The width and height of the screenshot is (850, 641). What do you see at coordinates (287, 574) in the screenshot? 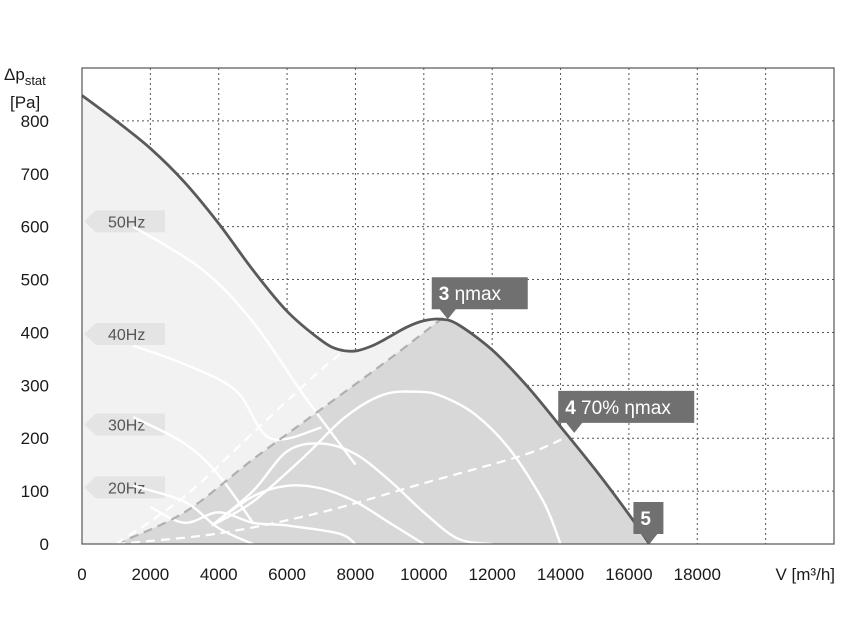
I see `x-tick-label: 6000` at bounding box center [287, 574].